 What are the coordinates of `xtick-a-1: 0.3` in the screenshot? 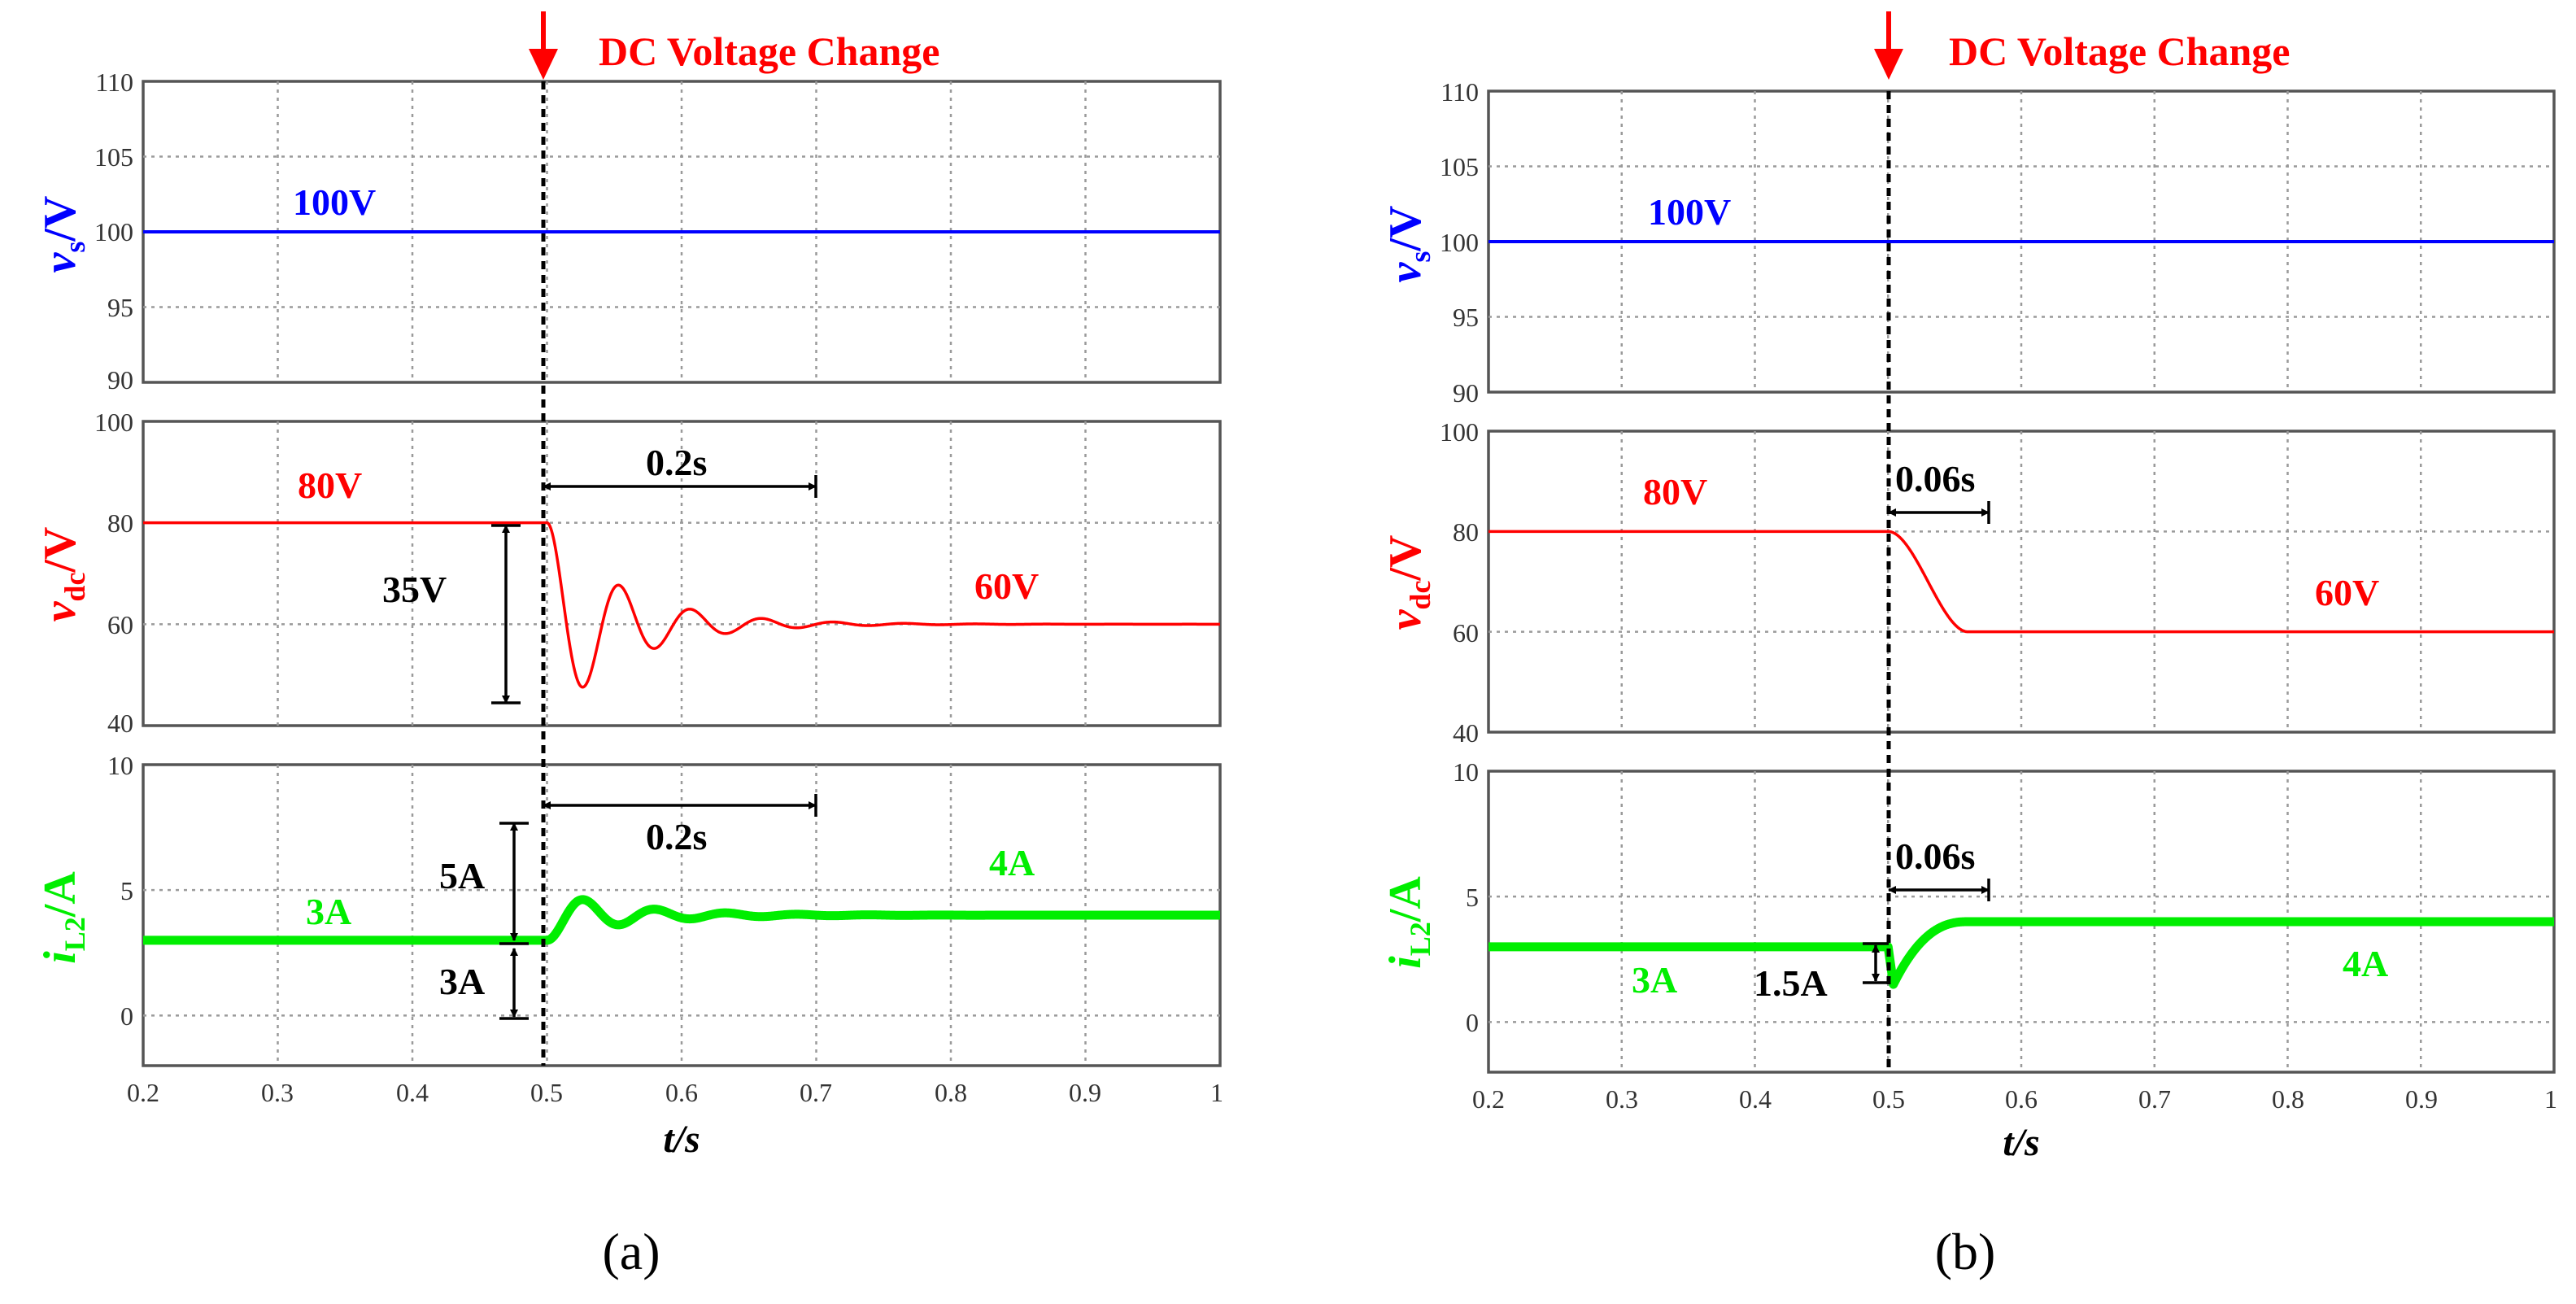 It's located at (277, 1092).